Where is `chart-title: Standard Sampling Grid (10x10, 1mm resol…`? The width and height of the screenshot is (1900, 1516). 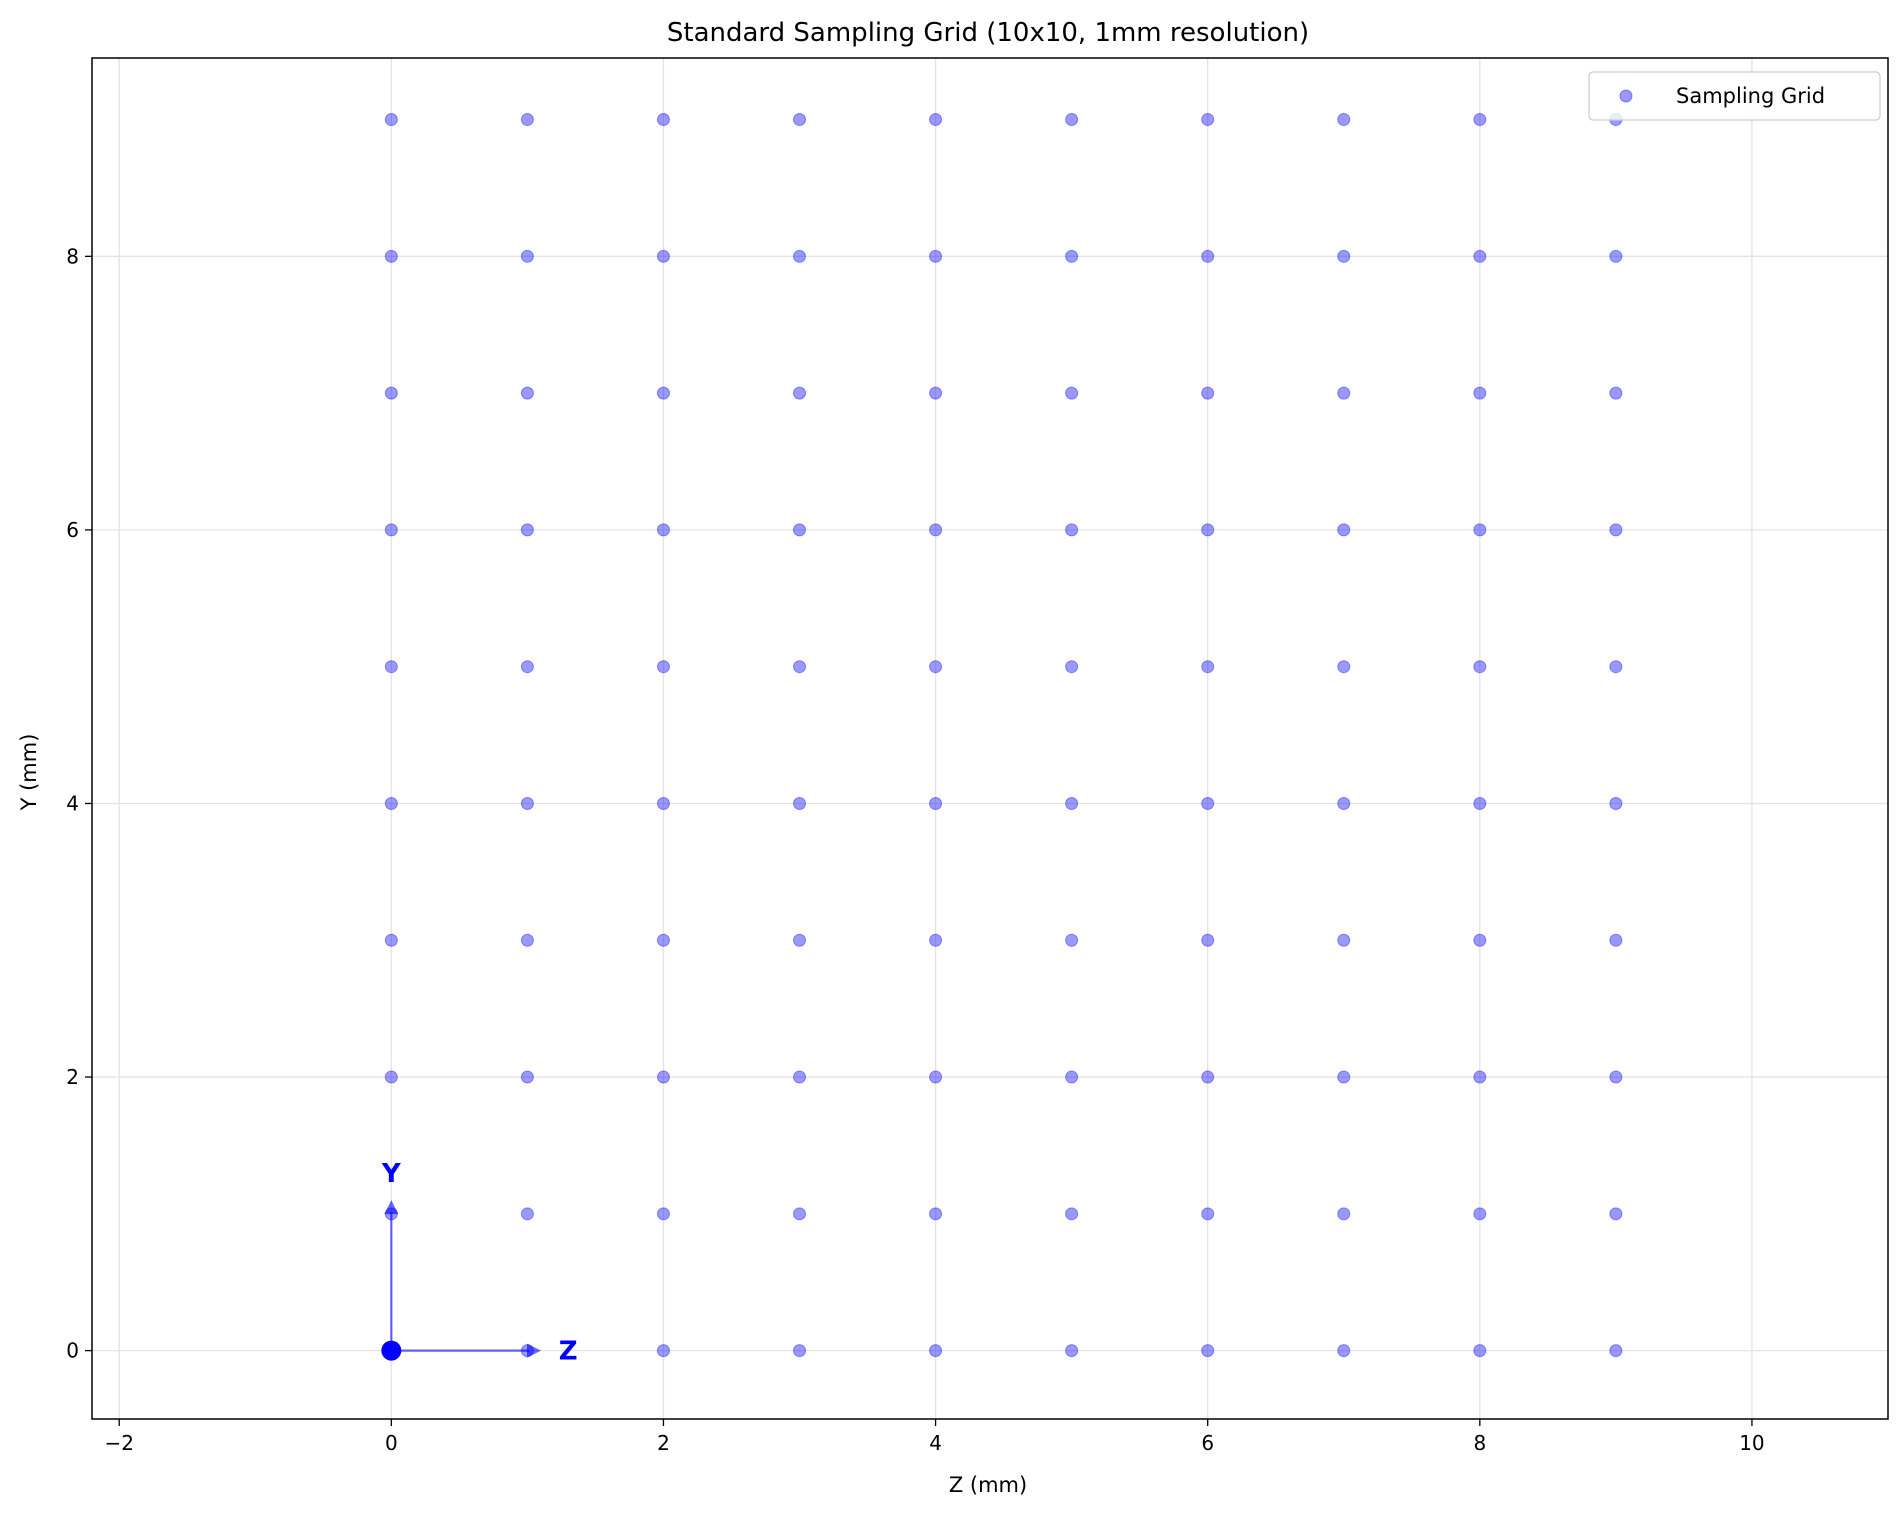
chart-title: Standard Sampling Grid (10x10, 1mm resol… is located at coordinates (988, 33).